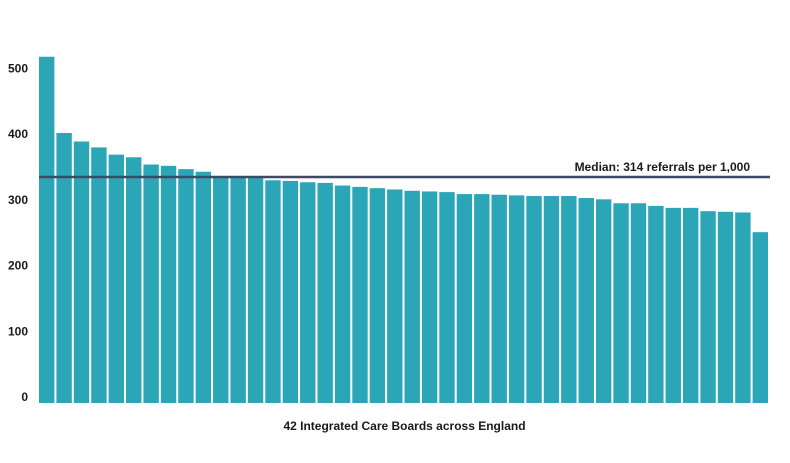 The height and width of the screenshot is (463, 790). I want to click on y-tick-label: 400, so click(18, 134).